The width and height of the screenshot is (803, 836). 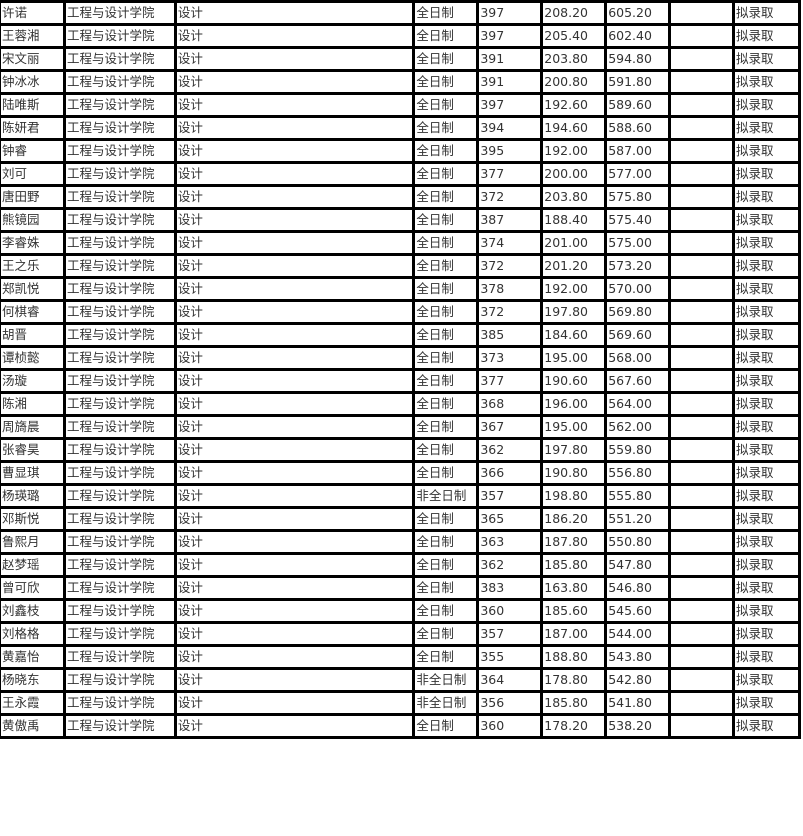 I want to click on table-row: 杨瑛璐 工程与设计学院 设计 非全日制 357 198.80 555.80 拟录取, so click(x=400, y=496).